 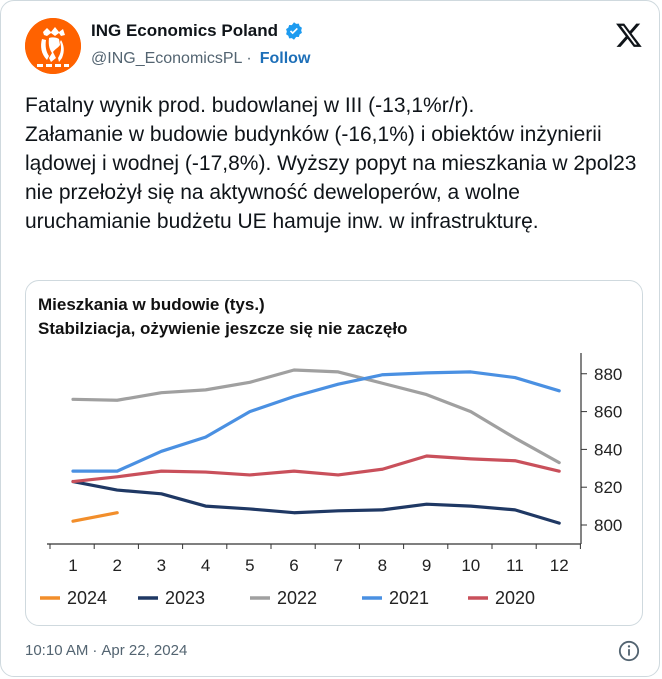 I want to click on series-line-2022, so click(x=316, y=416).